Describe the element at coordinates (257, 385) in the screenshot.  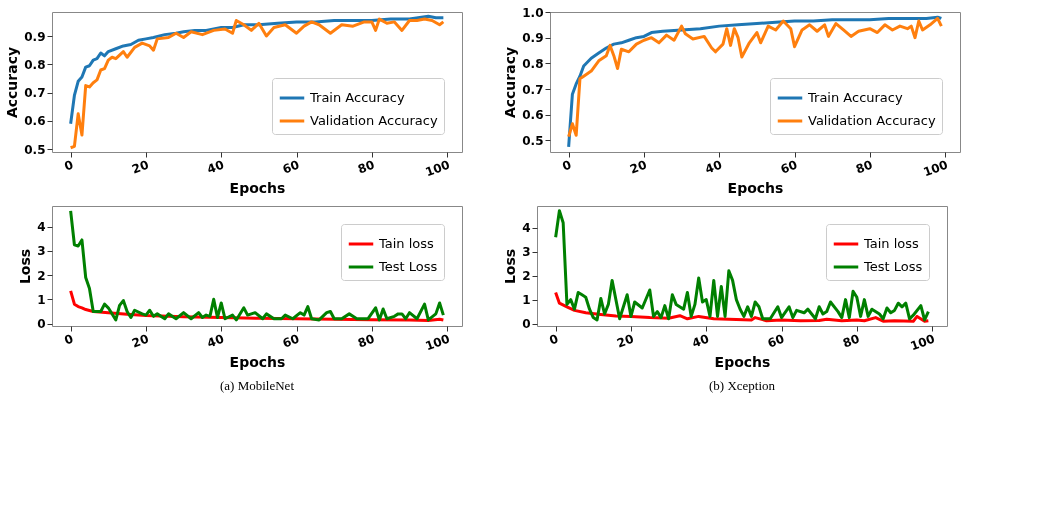
I see `text: (a) MobileNet` at that location.